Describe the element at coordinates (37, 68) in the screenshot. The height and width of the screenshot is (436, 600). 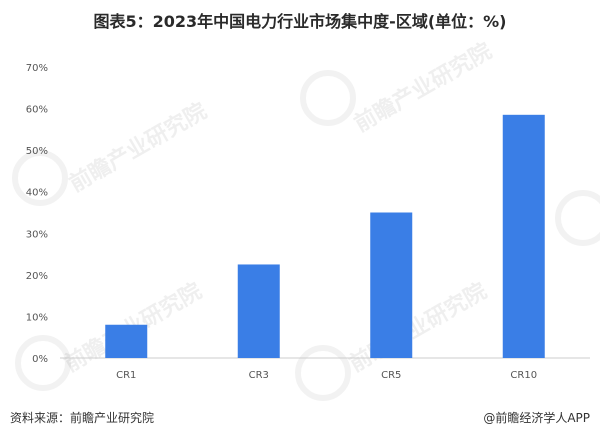
I see `y-tick-label: 70%` at that location.